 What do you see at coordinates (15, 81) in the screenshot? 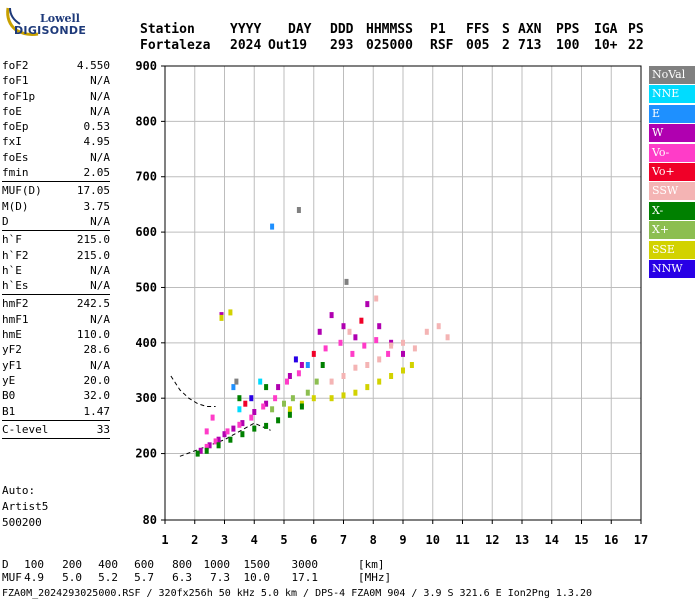
I see `param-name: foF1` at bounding box center [15, 81].